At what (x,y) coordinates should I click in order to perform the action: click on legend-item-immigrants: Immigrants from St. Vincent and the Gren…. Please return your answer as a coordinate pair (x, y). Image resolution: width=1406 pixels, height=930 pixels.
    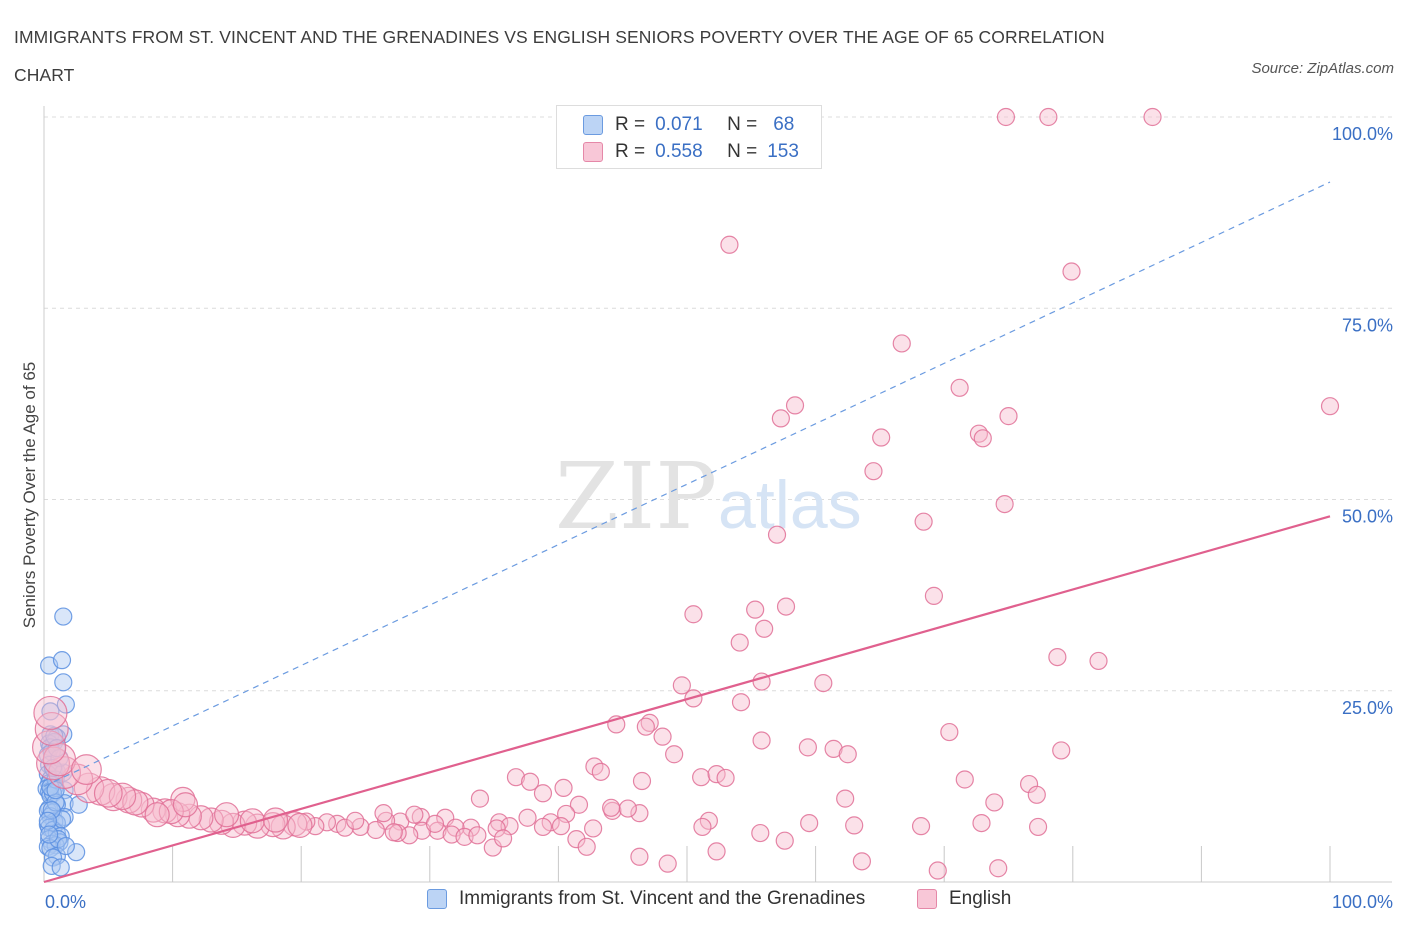
    Looking at the image, I should click on (646, 899).